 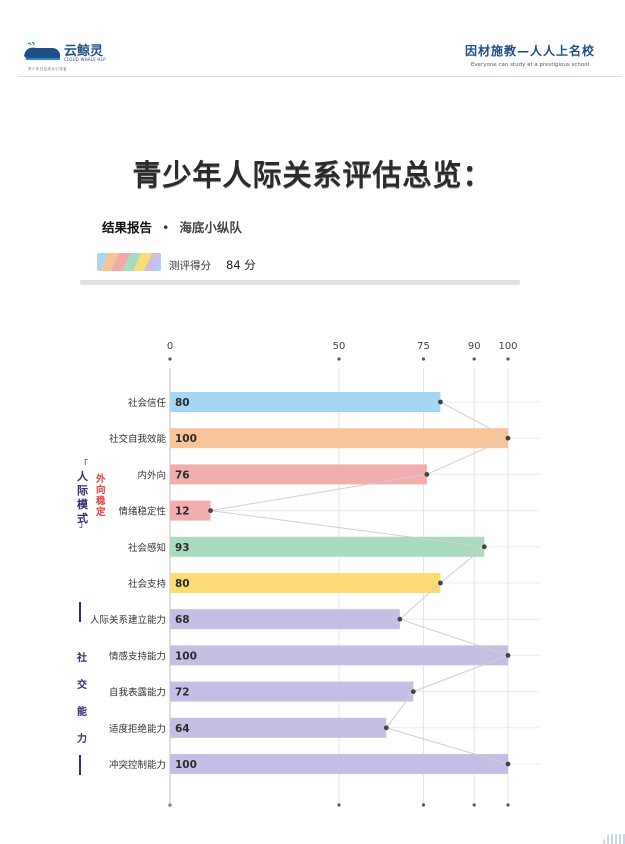 What do you see at coordinates (339, 346) in the screenshot?
I see `x-tick-label: 50` at bounding box center [339, 346].